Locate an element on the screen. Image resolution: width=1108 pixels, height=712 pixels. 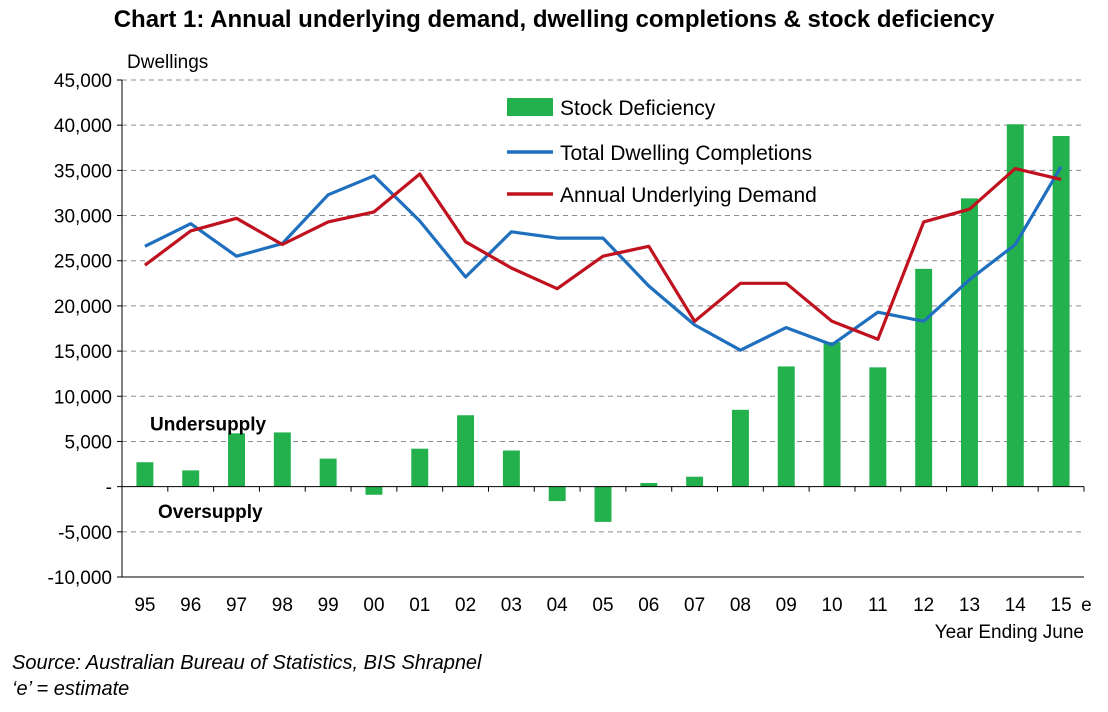
x-tick-label: 01 is located at coordinates (419, 605).